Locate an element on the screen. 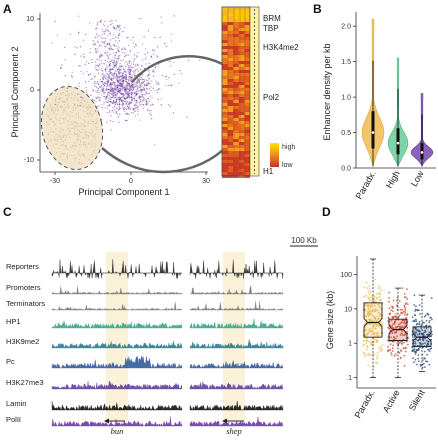 The width and height of the screenshot is (438, 440). heat-legend-low: low is located at coordinates (287, 165).